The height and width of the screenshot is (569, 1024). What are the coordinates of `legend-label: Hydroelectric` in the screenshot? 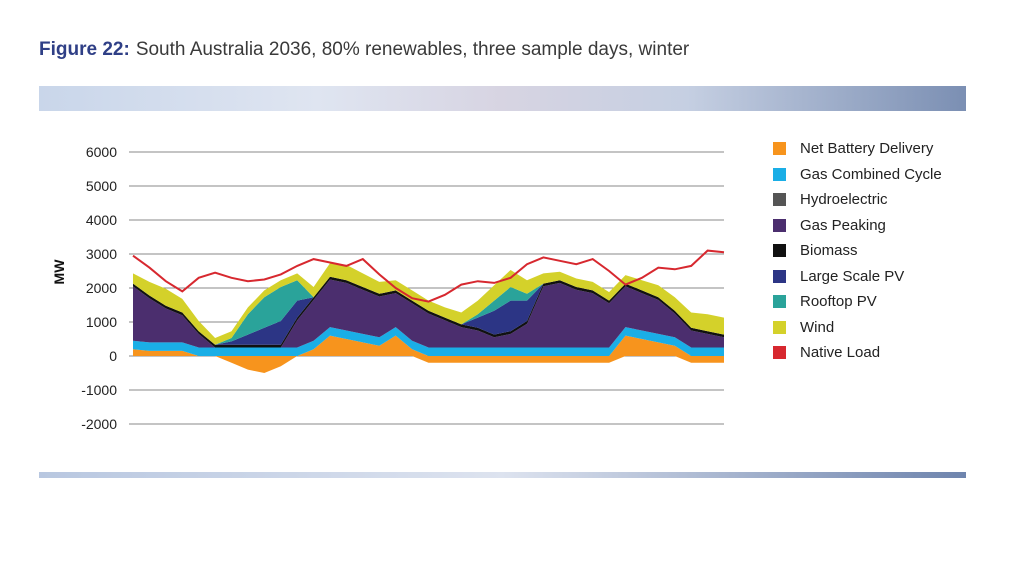 It's located at (844, 200).